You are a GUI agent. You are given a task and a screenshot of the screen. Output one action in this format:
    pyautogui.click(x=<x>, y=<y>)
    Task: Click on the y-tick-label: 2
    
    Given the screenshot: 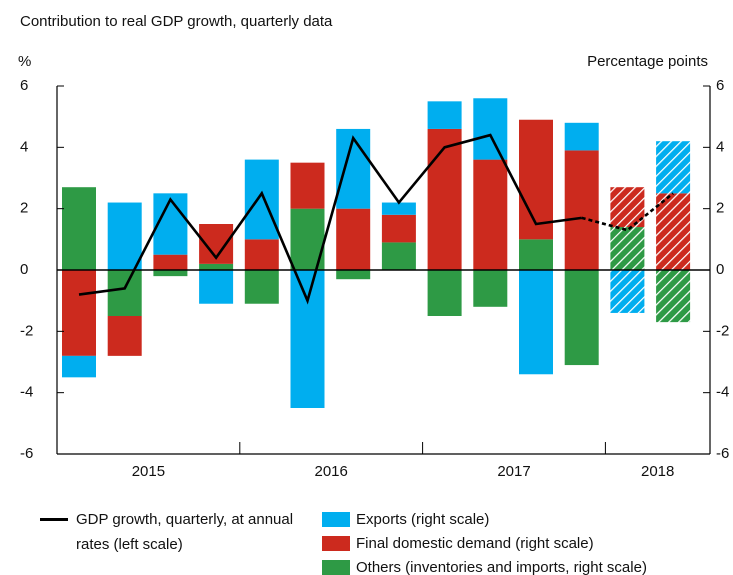 What is the action you would take?
    pyautogui.click(x=24, y=208)
    